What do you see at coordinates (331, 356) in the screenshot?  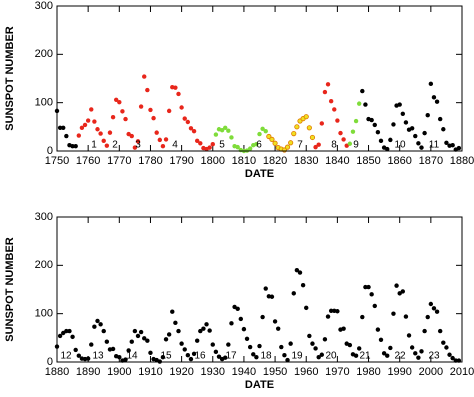 I see `cycle-label: 20` at bounding box center [331, 356].